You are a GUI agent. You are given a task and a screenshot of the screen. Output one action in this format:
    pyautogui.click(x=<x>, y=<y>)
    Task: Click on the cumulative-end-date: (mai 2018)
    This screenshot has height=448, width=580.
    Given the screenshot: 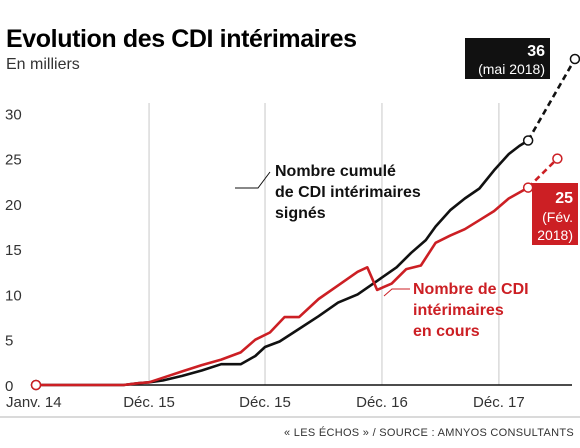 What is the action you would take?
    pyautogui.click(x=511, y=69)
    